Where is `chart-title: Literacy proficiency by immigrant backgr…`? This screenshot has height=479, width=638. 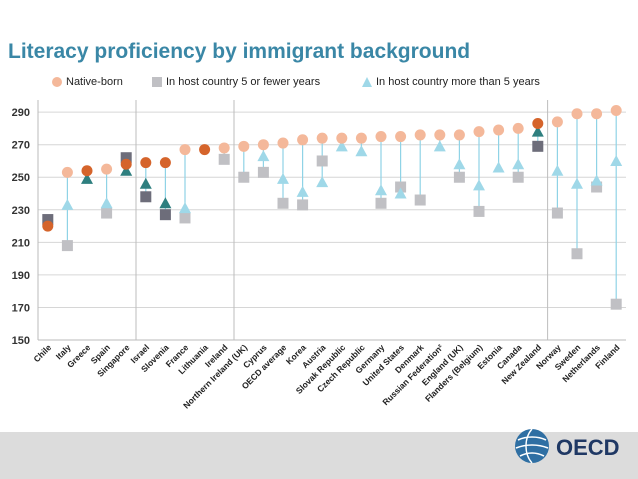 chart-title: Literacy proficiency by immigrant backgr… is located at coordinates (239, 51).